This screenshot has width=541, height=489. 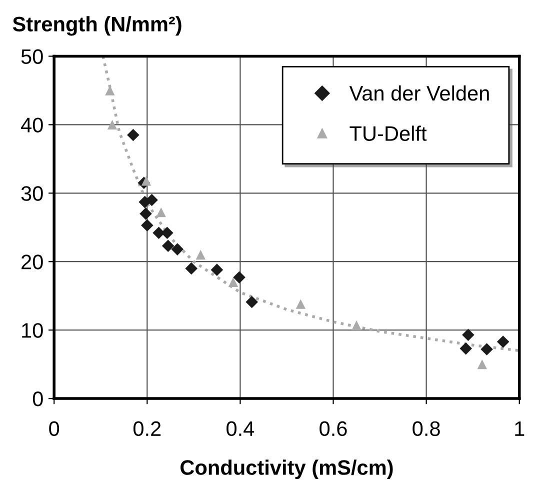 What do you see at coordinates (147, 428) in the screenshot?
I see `x-tick-label: 0.2` at bounding box center [147, 428].